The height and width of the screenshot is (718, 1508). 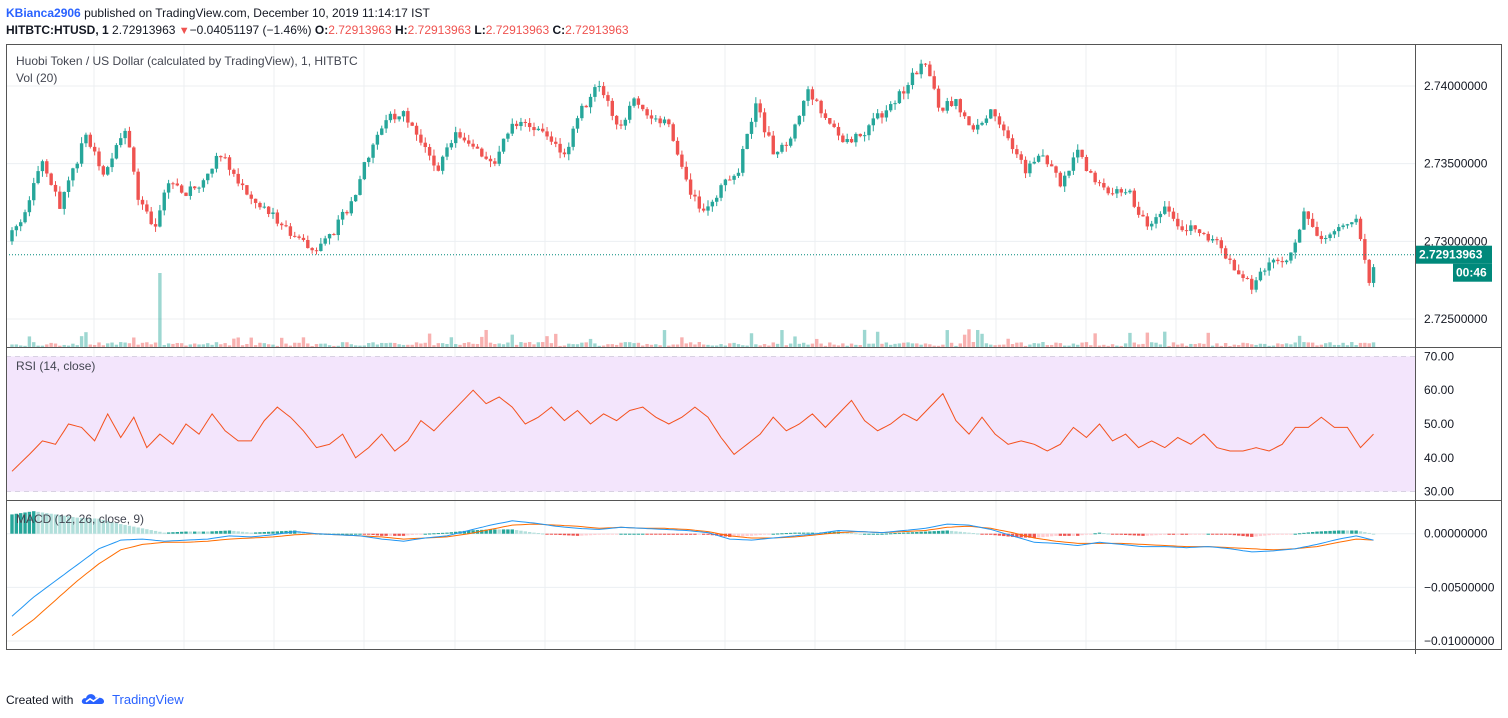 What do you see at coordinates (43, 13) in the screenshot?
I see `author-link: KBianca2906` at bounding box center [43, 13].